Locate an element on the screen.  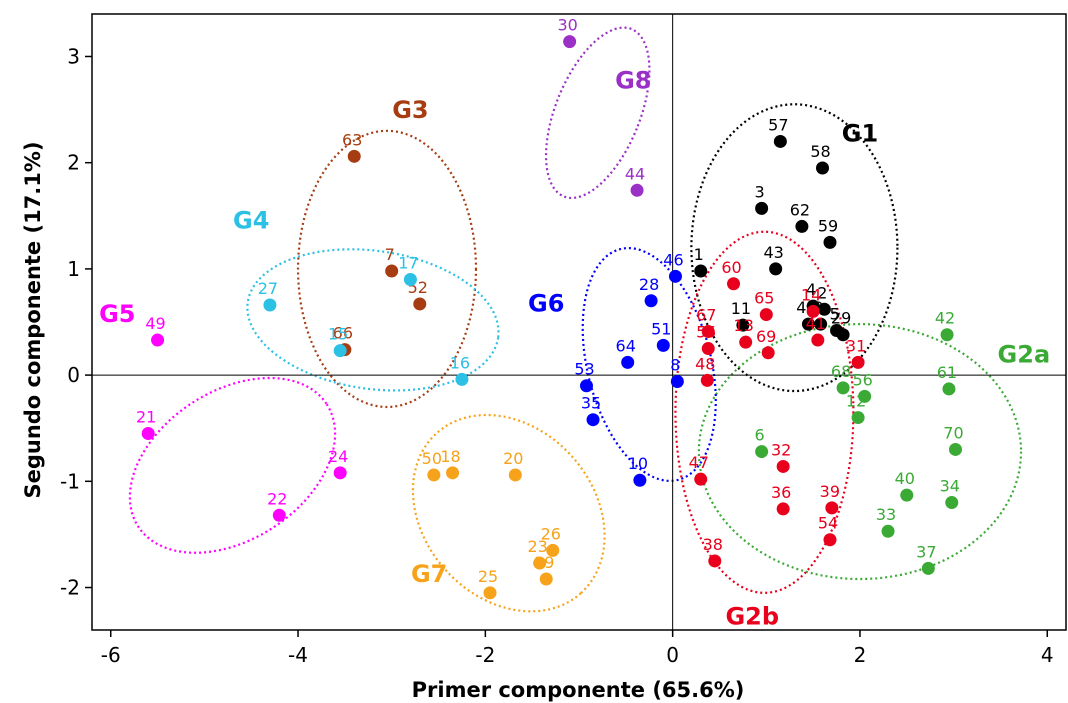
point-label-21: 21 is located at coordinates (146, 417).